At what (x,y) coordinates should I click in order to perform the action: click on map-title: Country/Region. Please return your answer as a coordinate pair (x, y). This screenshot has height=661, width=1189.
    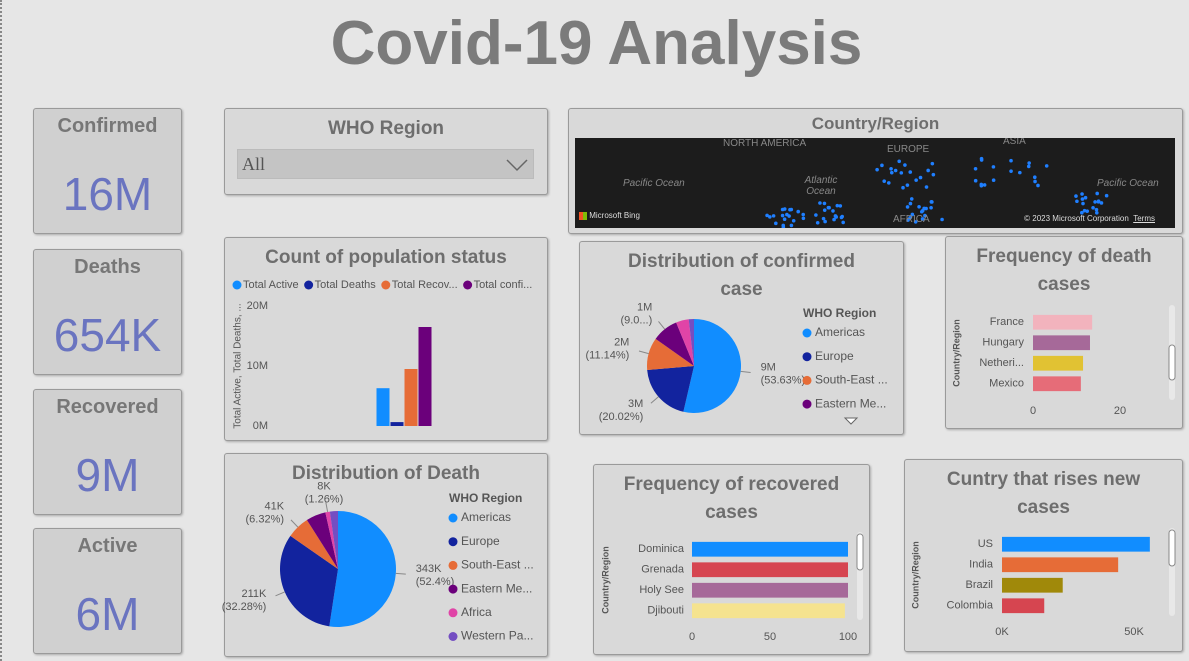
    Looking at the image, I should click on (875, 123).